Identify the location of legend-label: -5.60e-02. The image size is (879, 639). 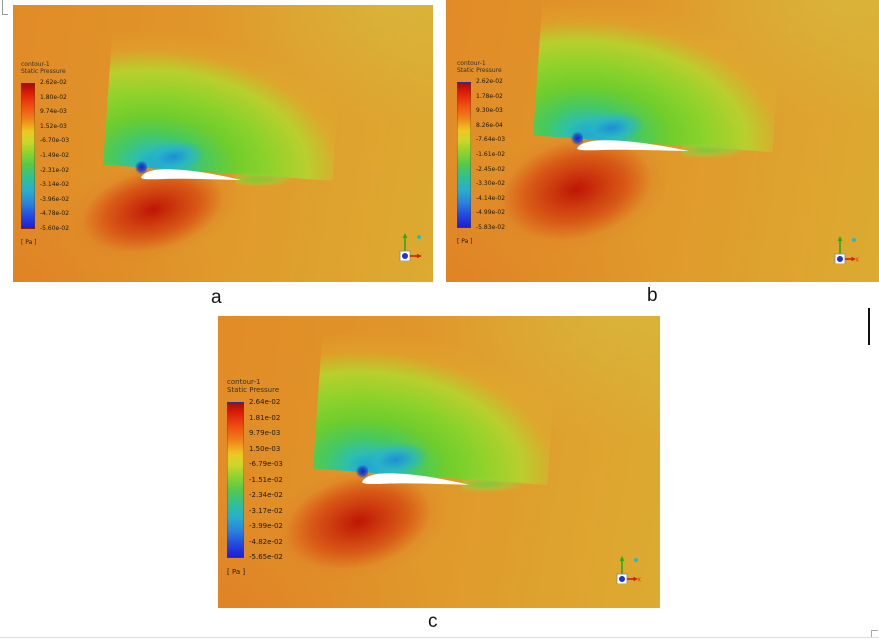
(55, 228).